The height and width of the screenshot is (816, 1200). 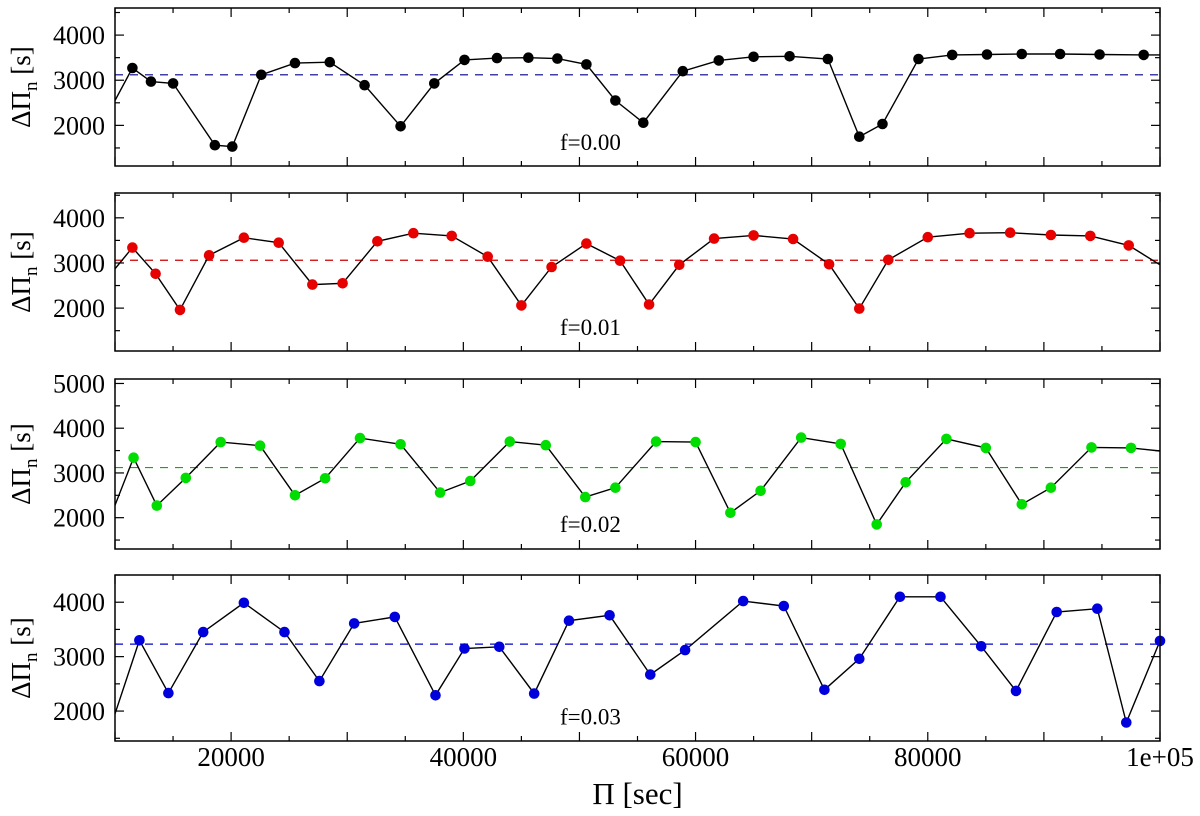 What do you see at coordinates (464, 757) in the screenshot?
I see `x-tick-label: 40000` at bounding box center [464, 757].